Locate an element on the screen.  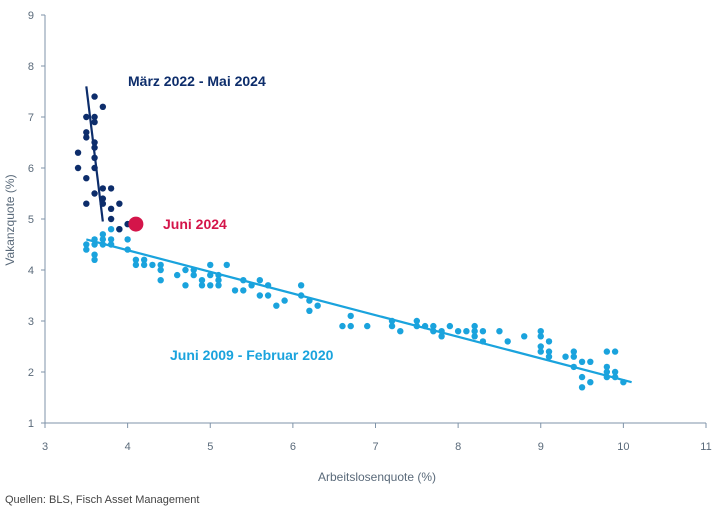
y-tick-label: 7 is located at coordinates (31, 118).